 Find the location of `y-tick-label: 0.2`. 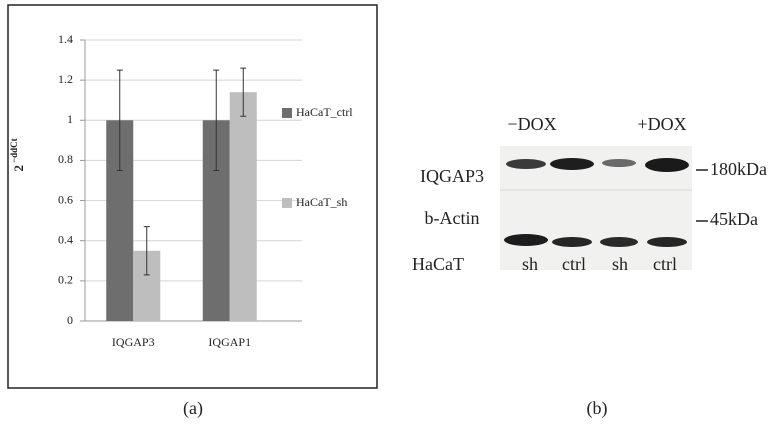

y-tick-label: 0.2 is located at coordinates (65, 280).